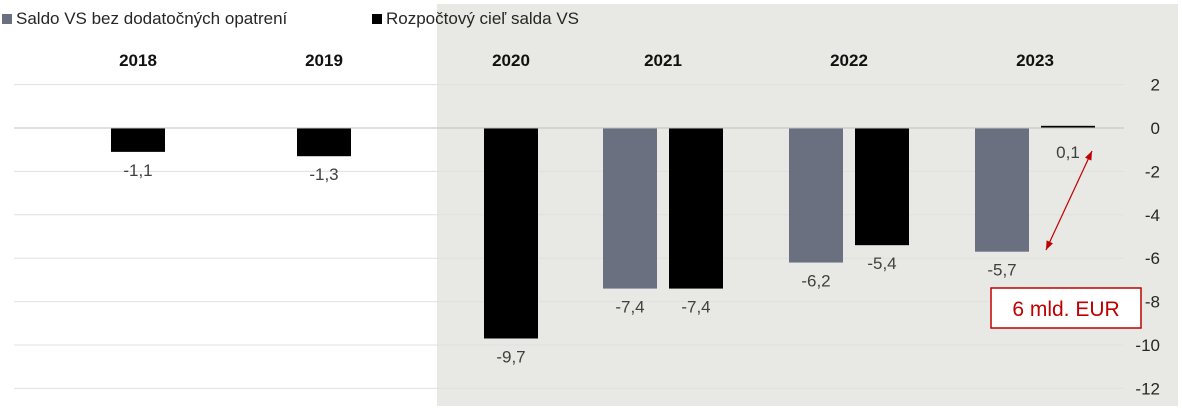 Image resolution: width=1182 pixels, height=417 pixels. What do you see at coordinates (849, 60) in the screenshot?
I see `year-label-2022: 2022` at bounding box center [849, 60].